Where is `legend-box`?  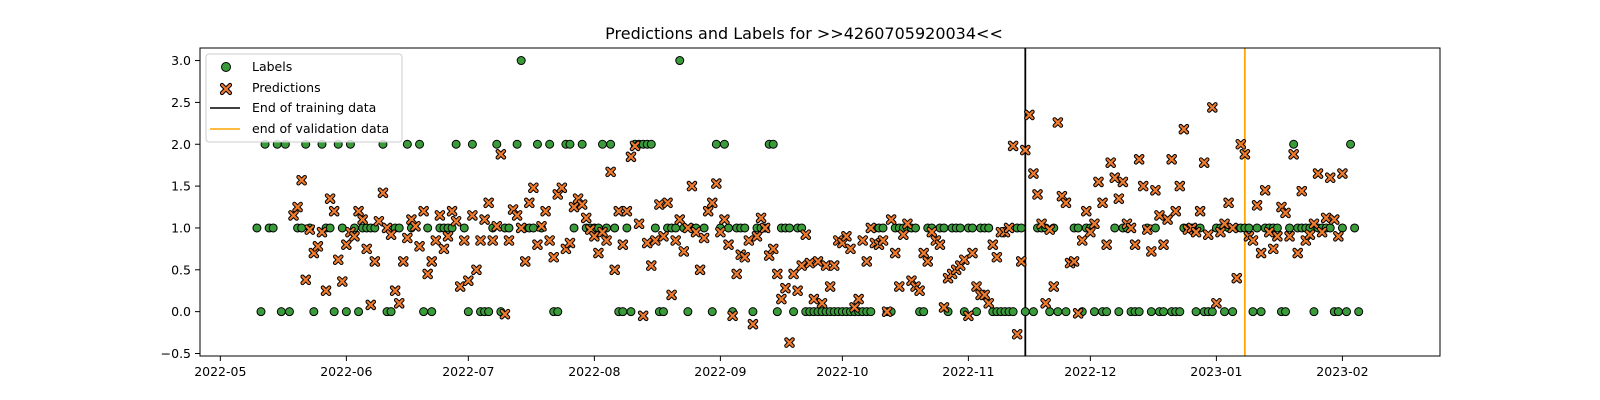
legend-box is located at coordinates (304, 98).